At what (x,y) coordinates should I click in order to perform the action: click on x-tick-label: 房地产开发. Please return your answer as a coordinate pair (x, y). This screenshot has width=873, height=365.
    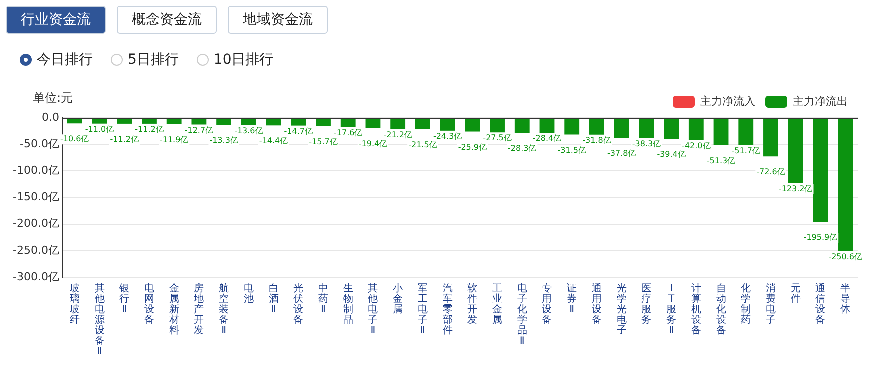
    Looking at the image, I should click on (198, 309).